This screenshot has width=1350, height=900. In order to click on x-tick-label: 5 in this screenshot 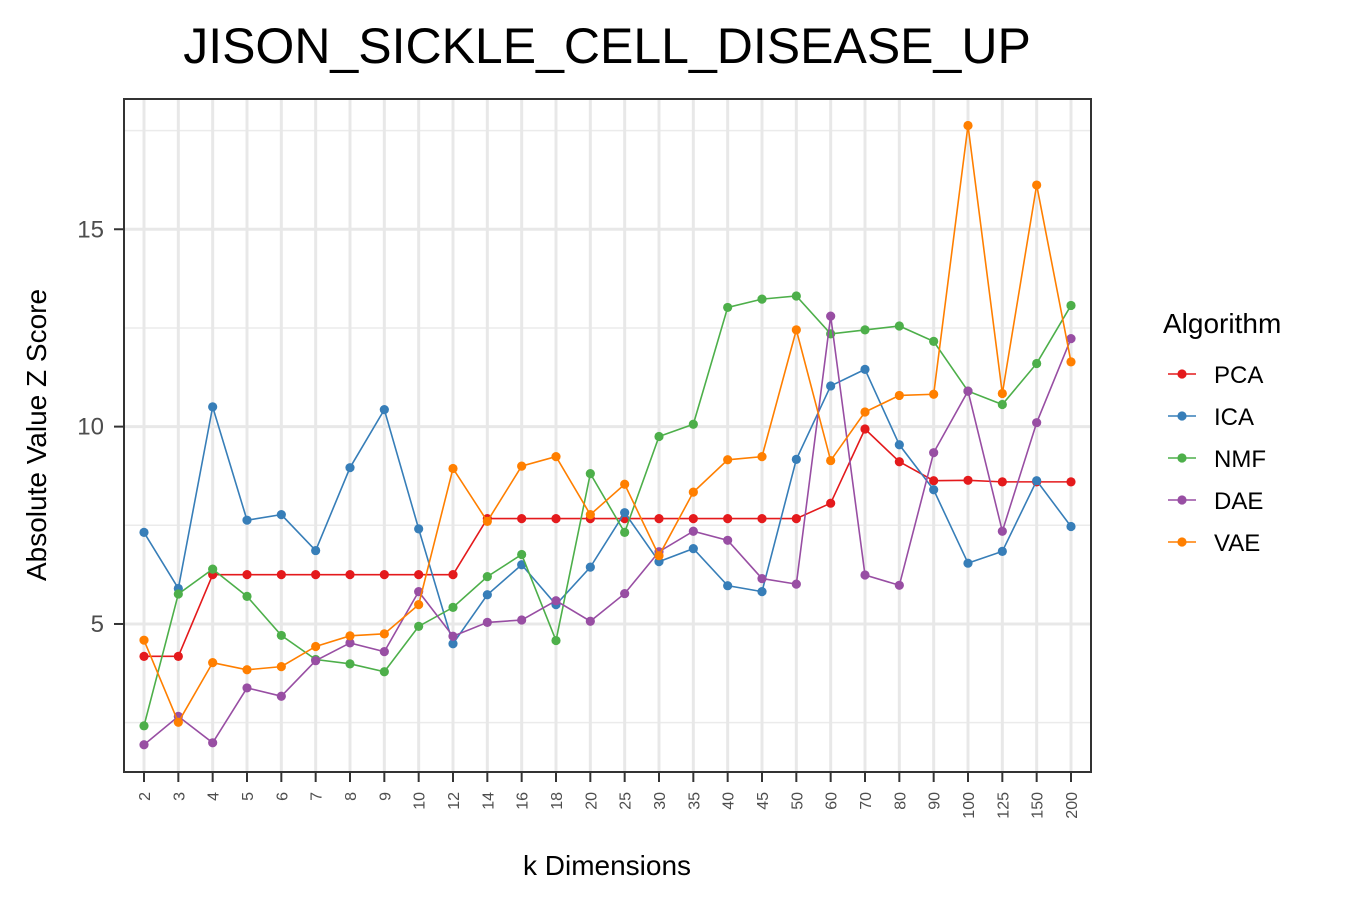, I will do `click(248, 796)`.